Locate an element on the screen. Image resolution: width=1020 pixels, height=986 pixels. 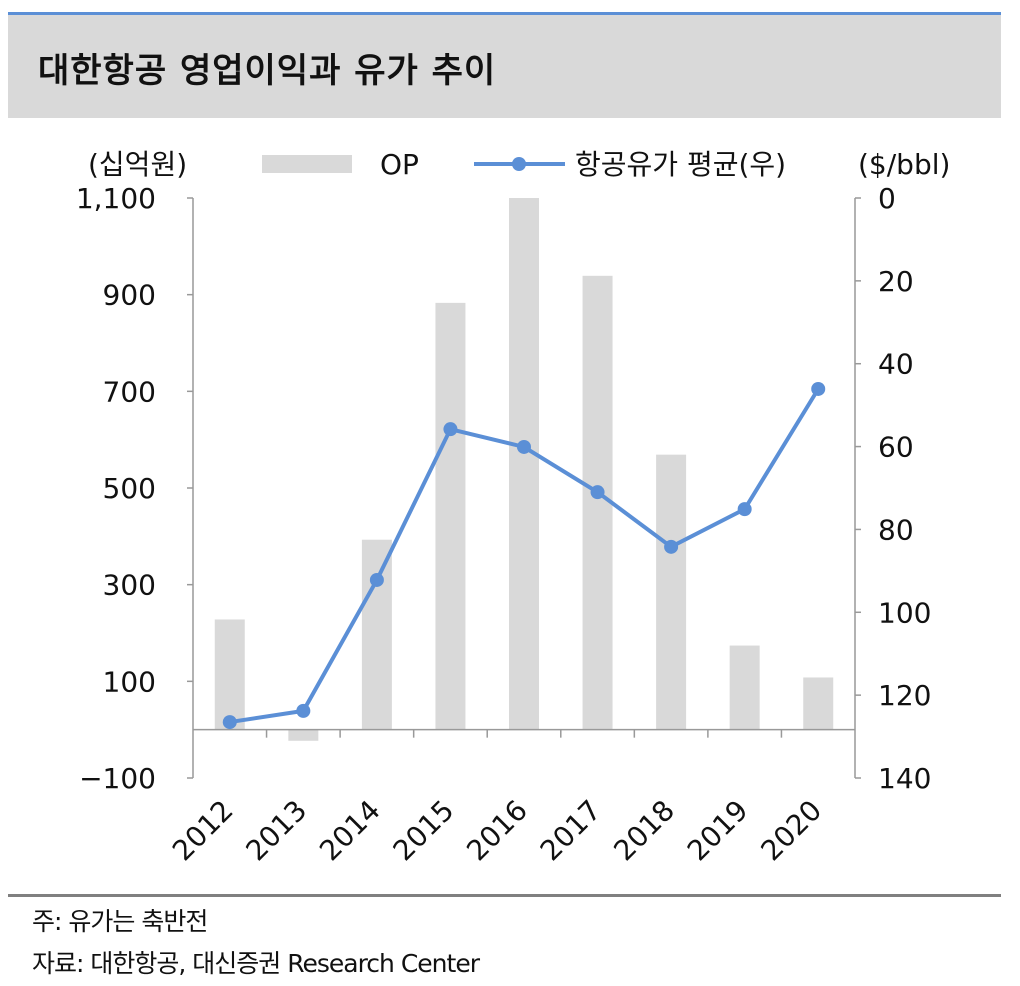
x-tick-label: 2019 is located at coordinates (718, 831).